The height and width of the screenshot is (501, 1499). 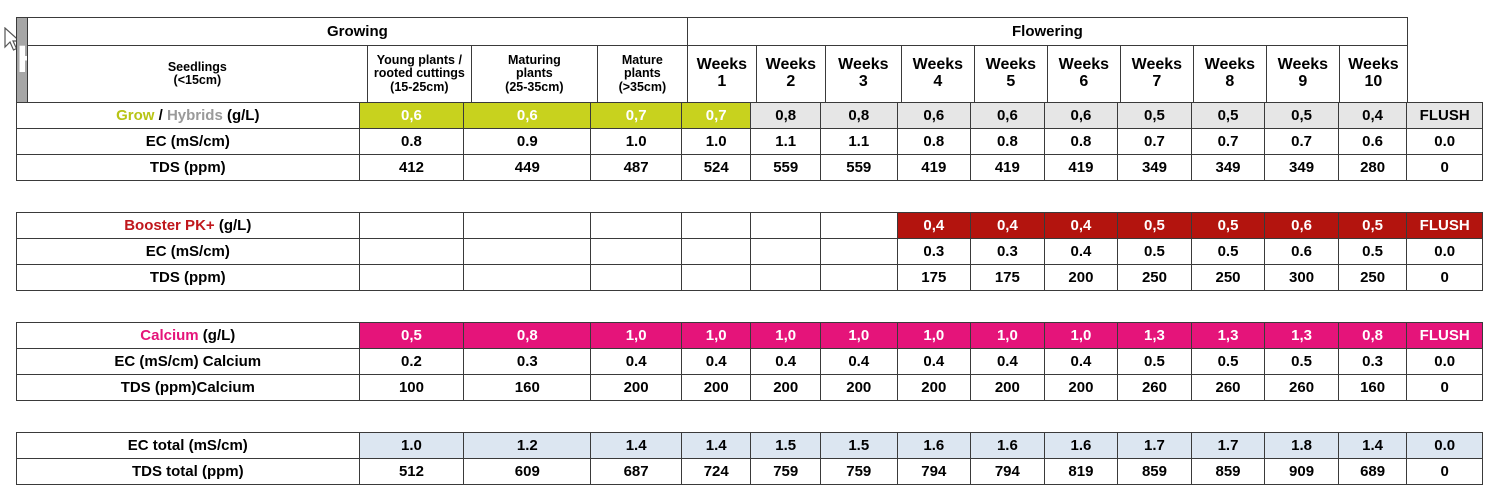 I want to click on row-label: EC (mS/cm) Calcium, so click(x=188, y=361).